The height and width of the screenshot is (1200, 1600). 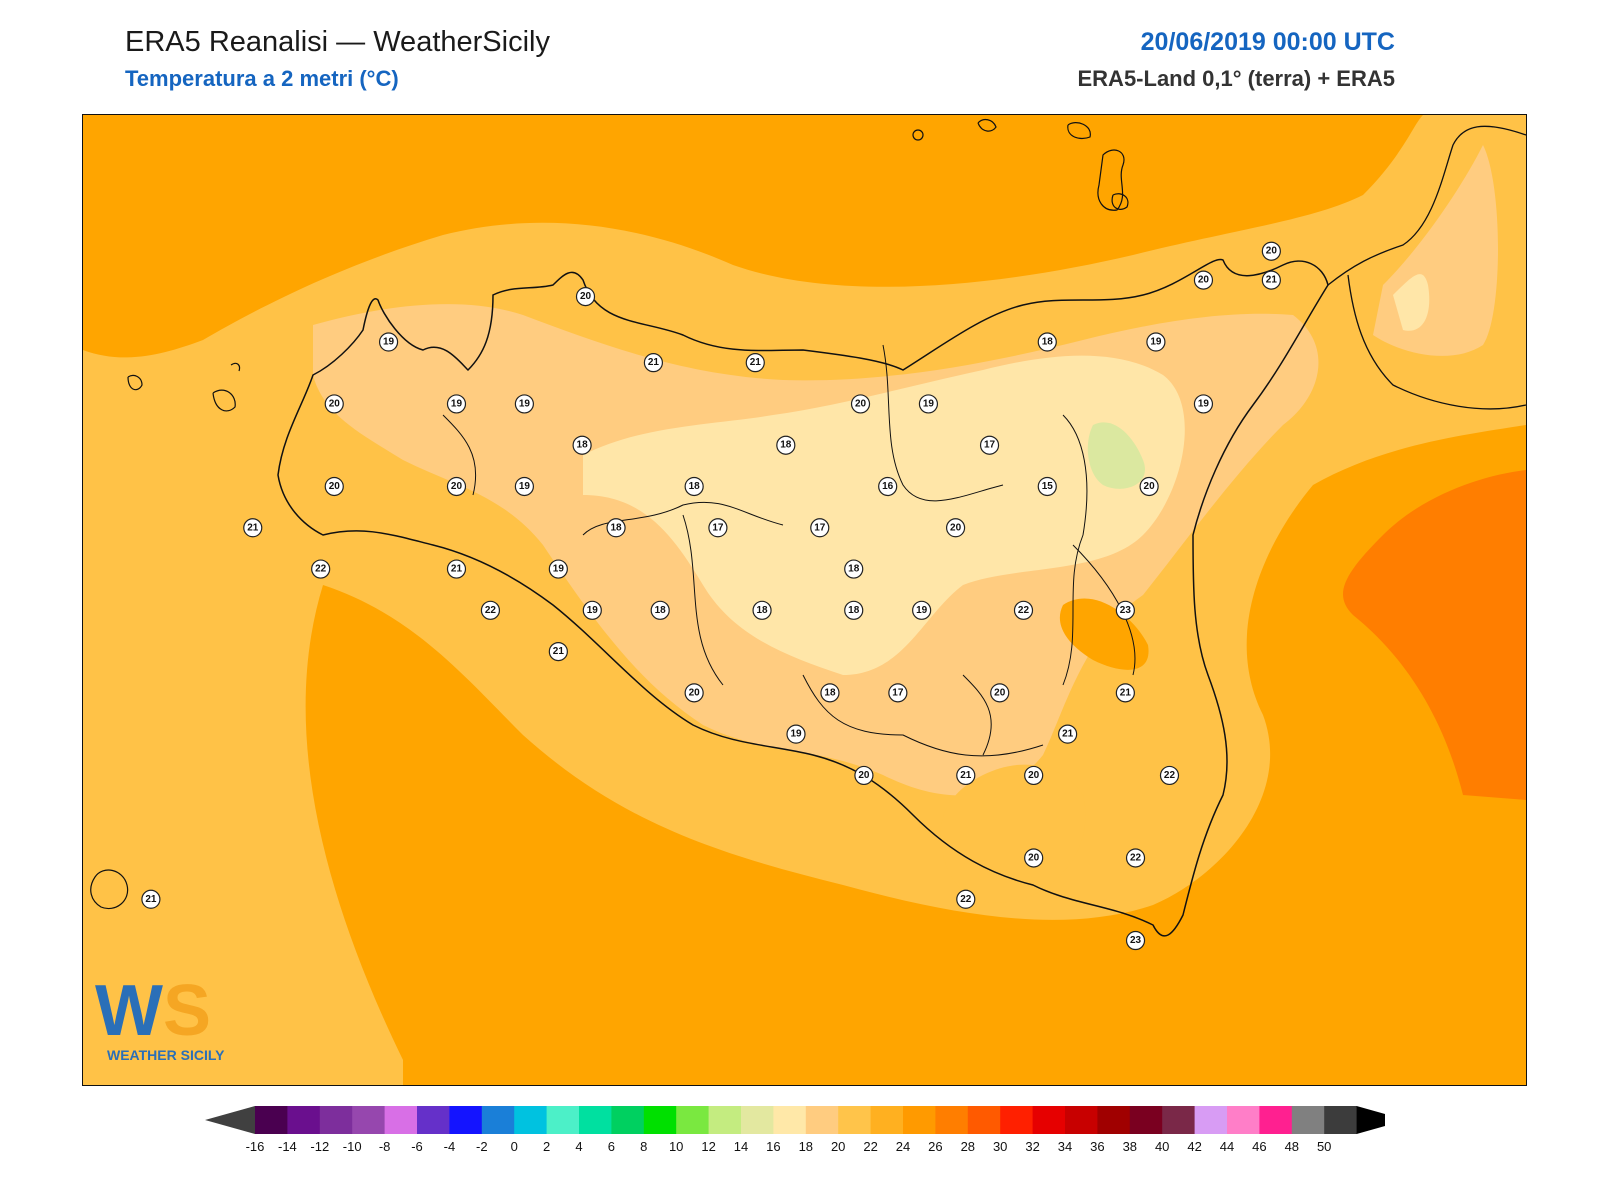 What do you see at coordinates (773, 1146) in the screenshot?
I see `colorbar-tick-label: 16` at bounding box center [773, 1146].